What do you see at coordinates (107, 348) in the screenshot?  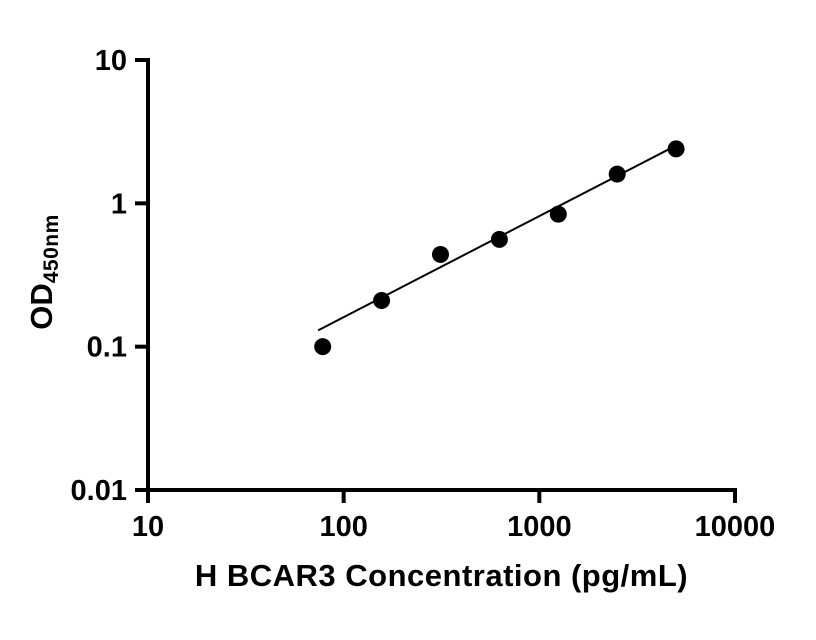 I see `y-tick-label: 0.1` at bounding box center [107, 348].